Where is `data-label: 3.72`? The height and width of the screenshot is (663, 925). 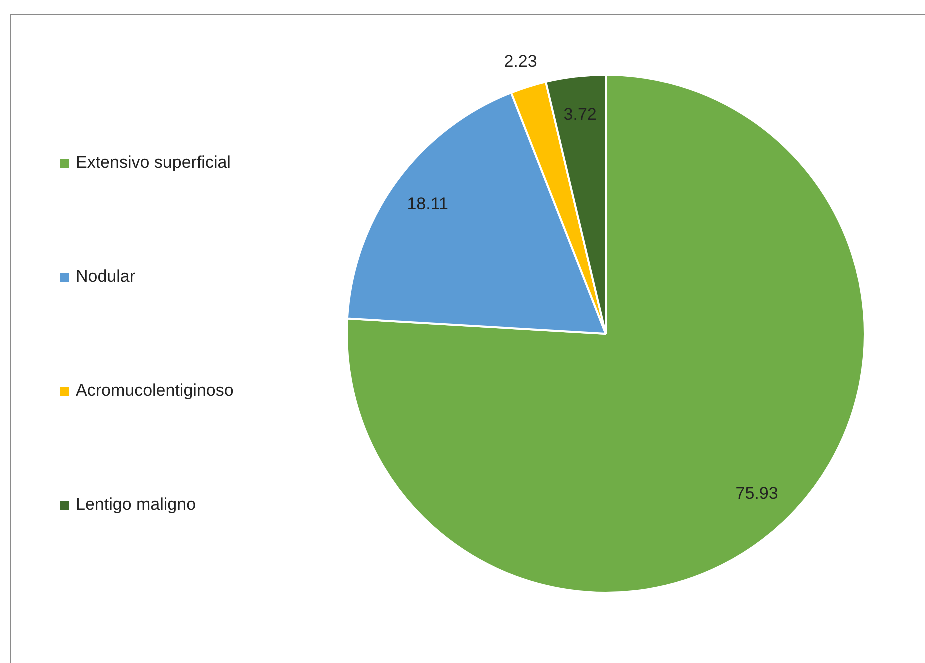
data-label: 3.72 is located at coordinates (580, 114).